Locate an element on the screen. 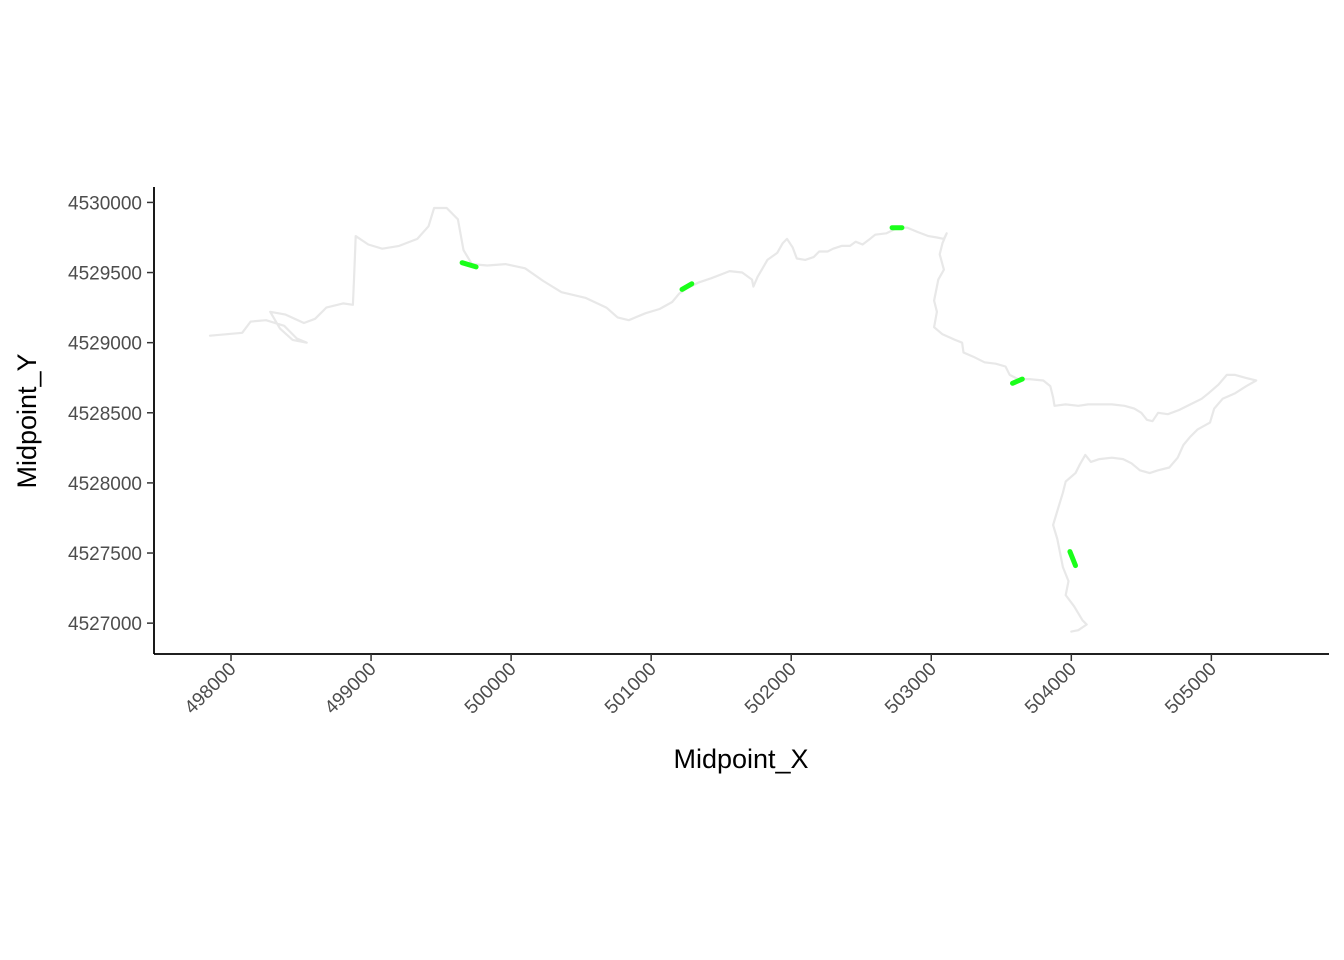  x-tick-label: 505000 is located at coordinates (1191, 689).